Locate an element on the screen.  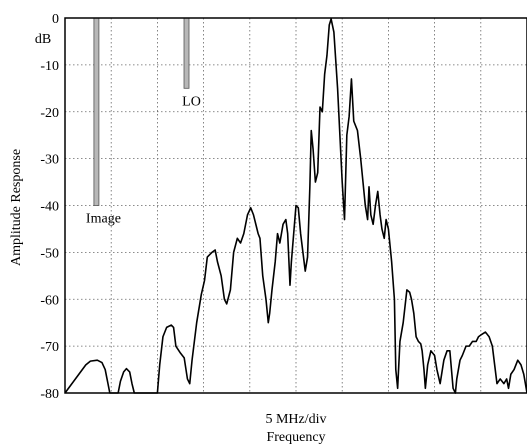
y-tick-label: -80 is located at coordinates (49, 394).